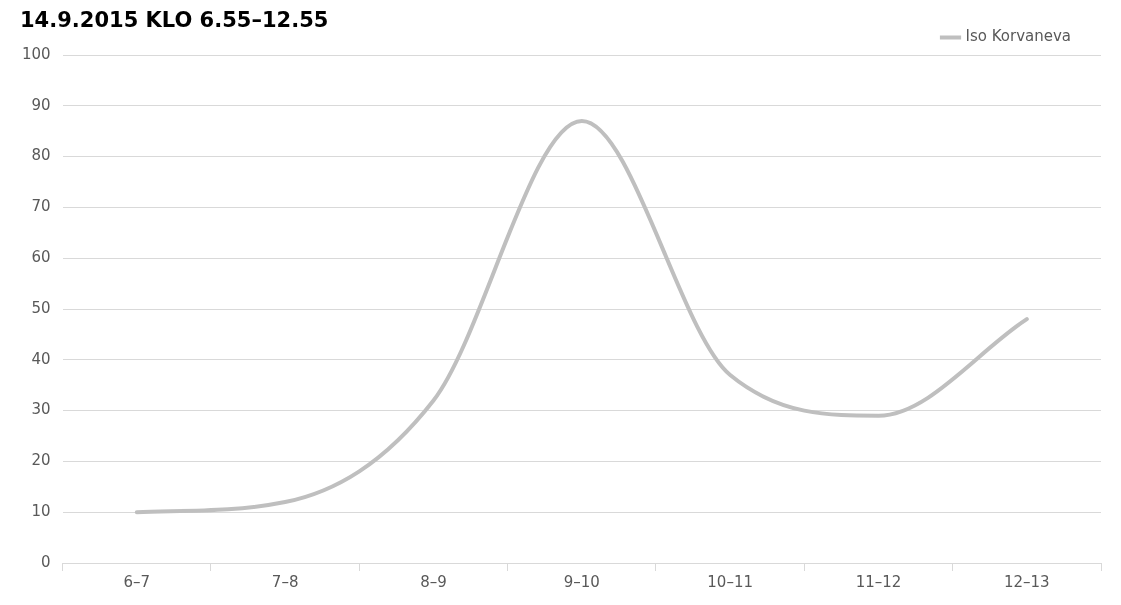 The image size is (1121, 605). Describe the element at coordinates (41, 257) in the screenshot. I see `y-tick-label: 60` at that location.